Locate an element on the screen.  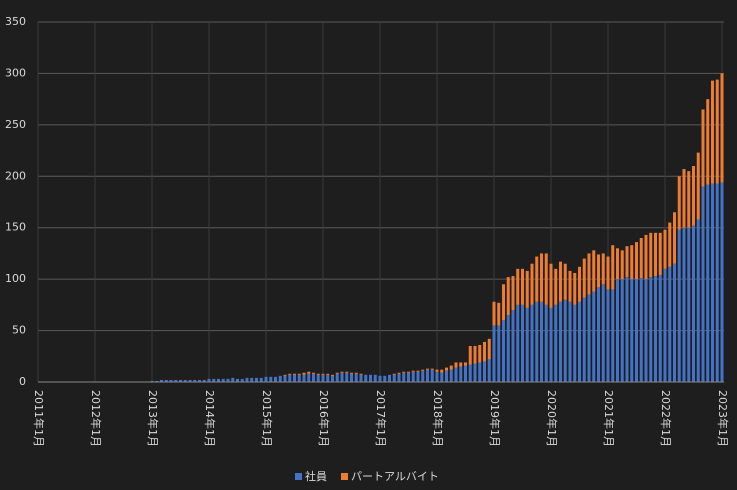
legend-label: 社員 is located at coordinates (316, 476).